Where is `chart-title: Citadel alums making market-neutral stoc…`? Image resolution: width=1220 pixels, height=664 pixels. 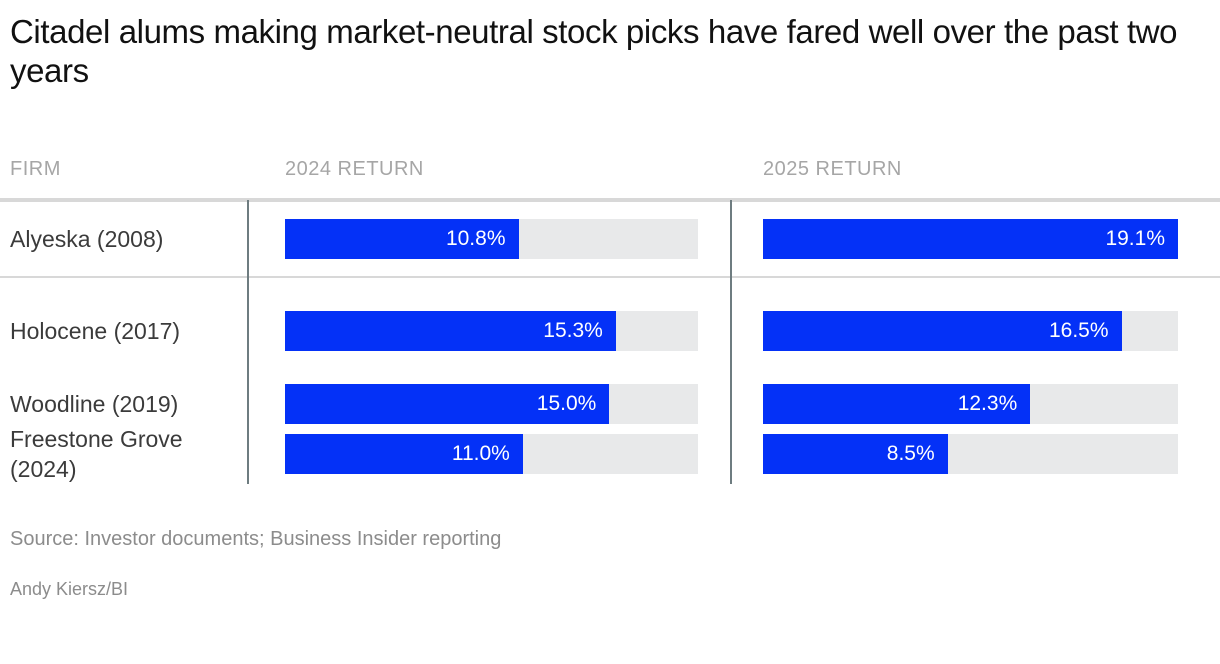
chart-title: Citadel alums making market-neutral stoc… is located at coordinates (594, 51).